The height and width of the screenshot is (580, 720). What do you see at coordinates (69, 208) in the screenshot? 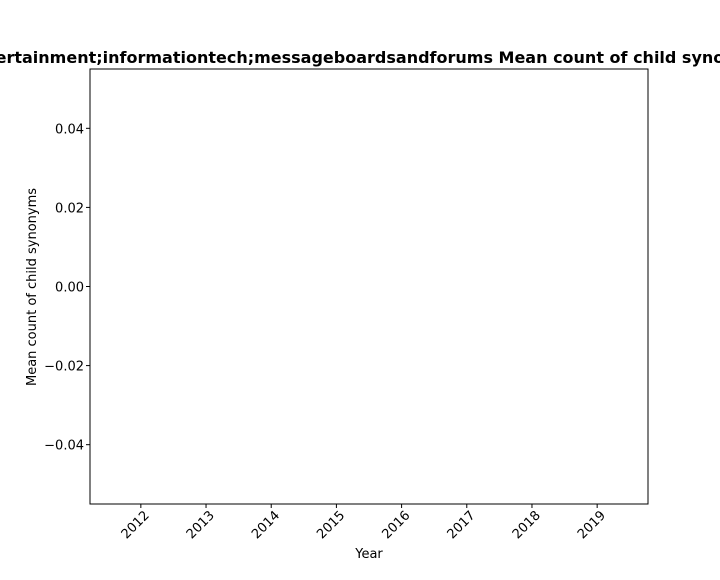
I see `y-tick-label: 0.02` at bounding box center [69, 208].